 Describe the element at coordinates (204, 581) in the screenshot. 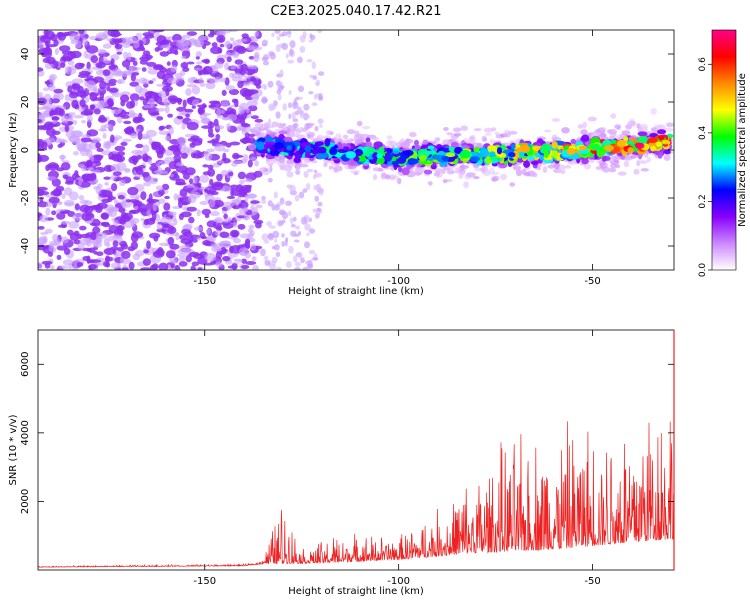

I see `snr-xtick-label: -150` at that location.